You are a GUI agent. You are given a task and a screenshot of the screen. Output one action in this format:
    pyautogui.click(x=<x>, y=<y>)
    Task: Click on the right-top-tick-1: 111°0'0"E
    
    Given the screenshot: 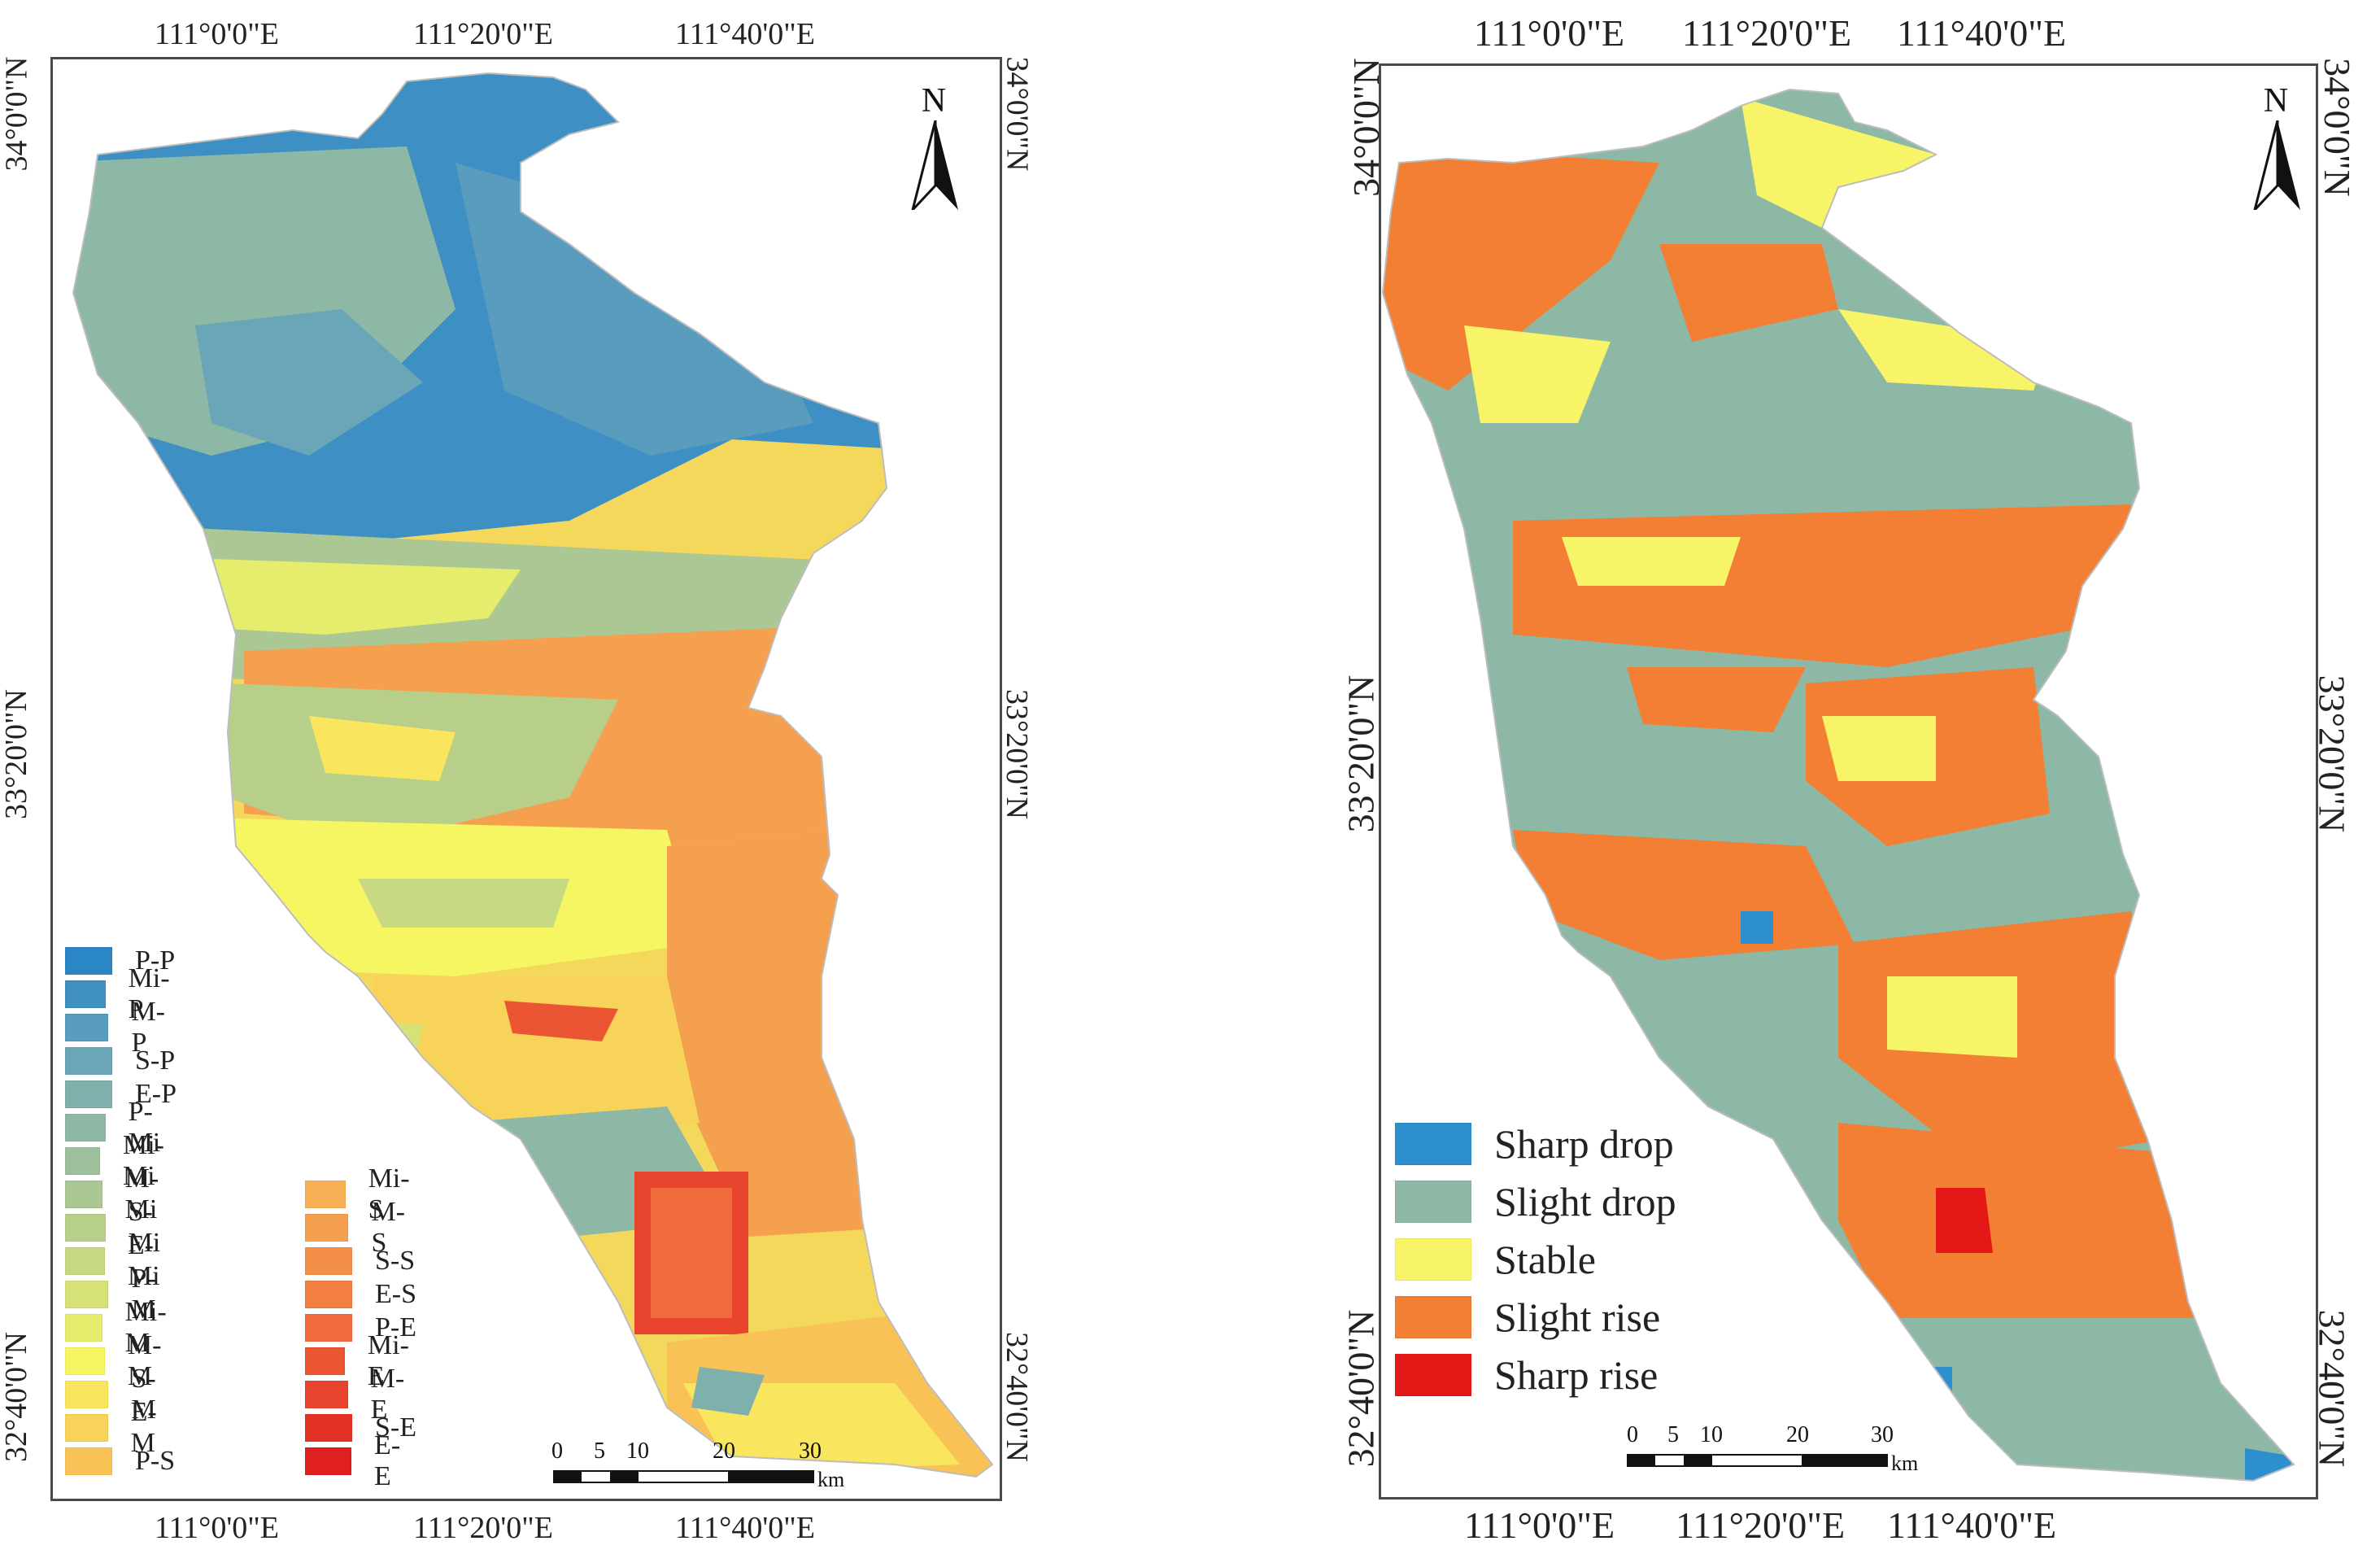 What is the action you would take?
    pyautogui.click(x=1549, y=33)
    